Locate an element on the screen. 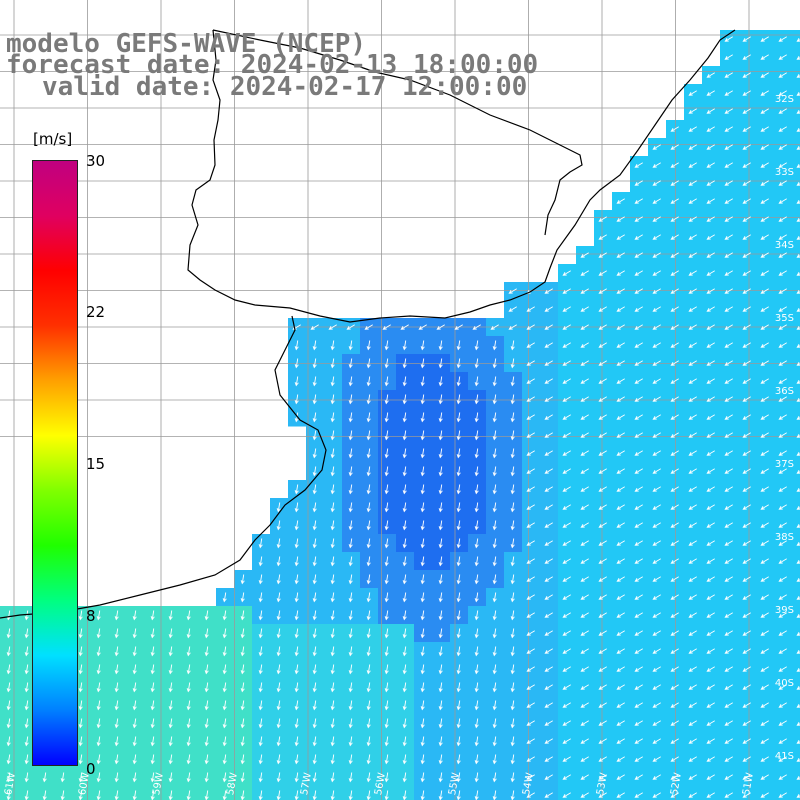 The height and width of the screenshot is (800, 800). colorbar is located at coordinates (55, 463).